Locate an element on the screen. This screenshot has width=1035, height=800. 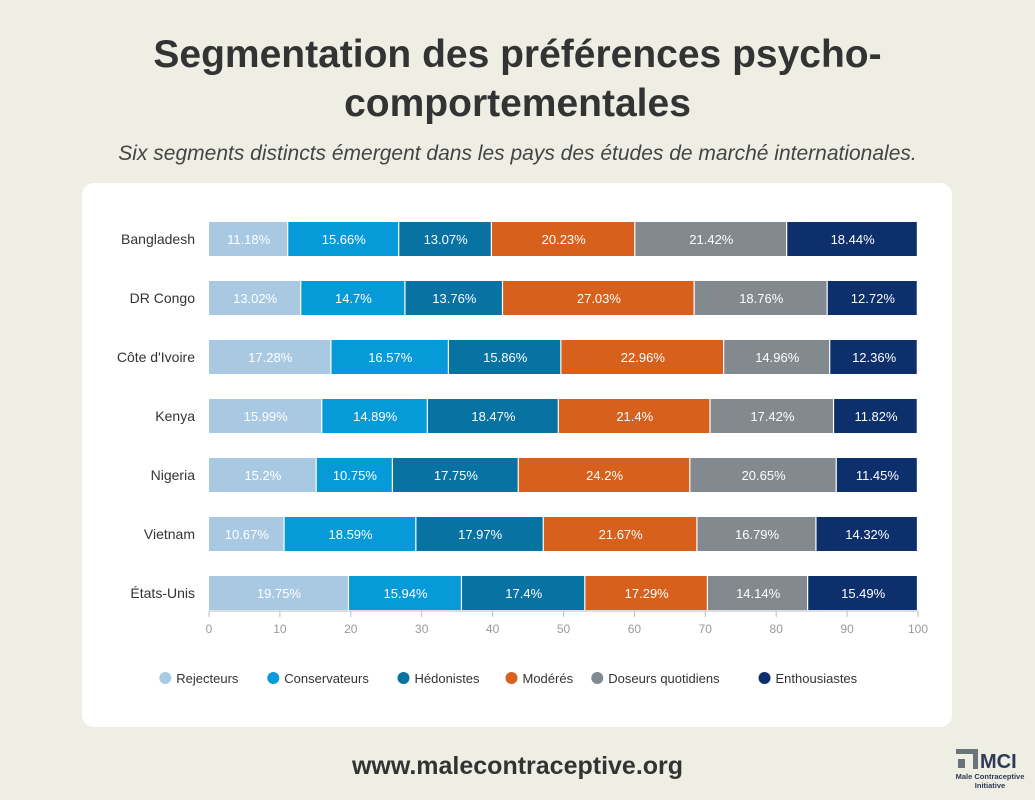
bar-value-label: 18.44% is located at coordinates (853, 239).